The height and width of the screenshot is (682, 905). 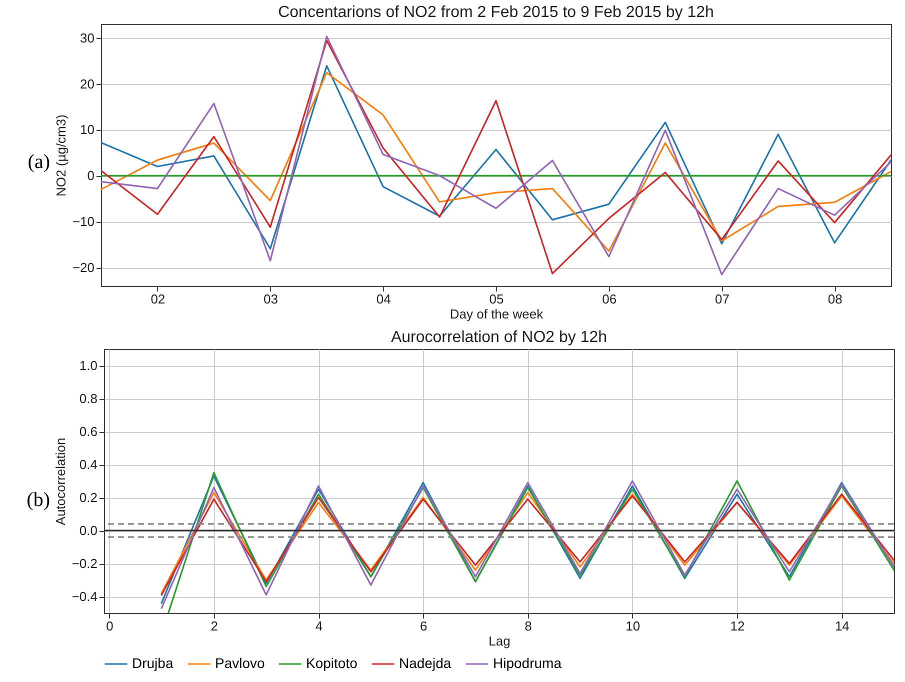 What do you see at coordinates (527, 663) in the screenshot?
I see `legend-label: Hipodruma` at bounding box center [527, 663].